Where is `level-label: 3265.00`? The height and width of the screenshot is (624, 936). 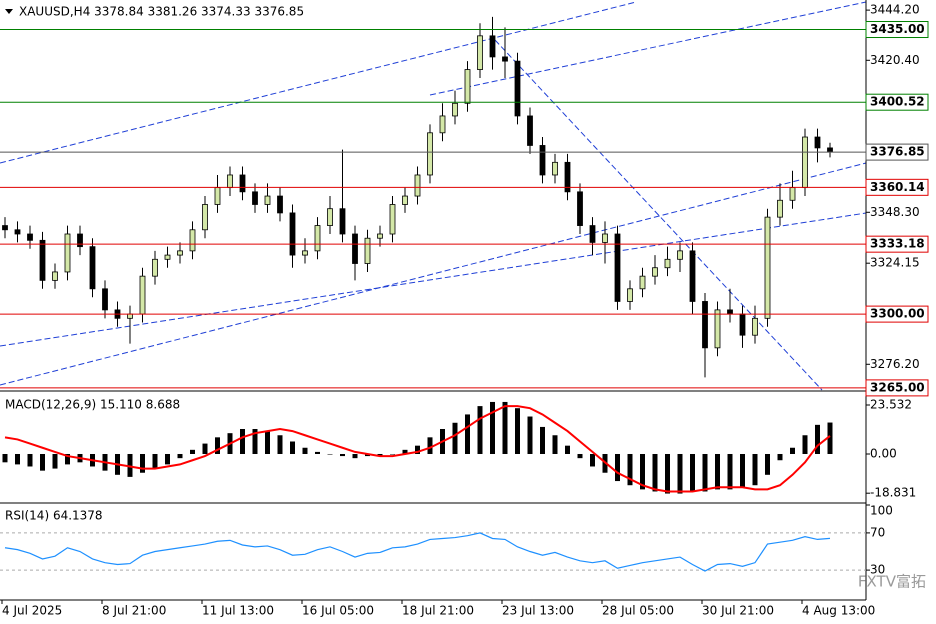 level-label: 3265.00 is located at coordinates (897, 387).